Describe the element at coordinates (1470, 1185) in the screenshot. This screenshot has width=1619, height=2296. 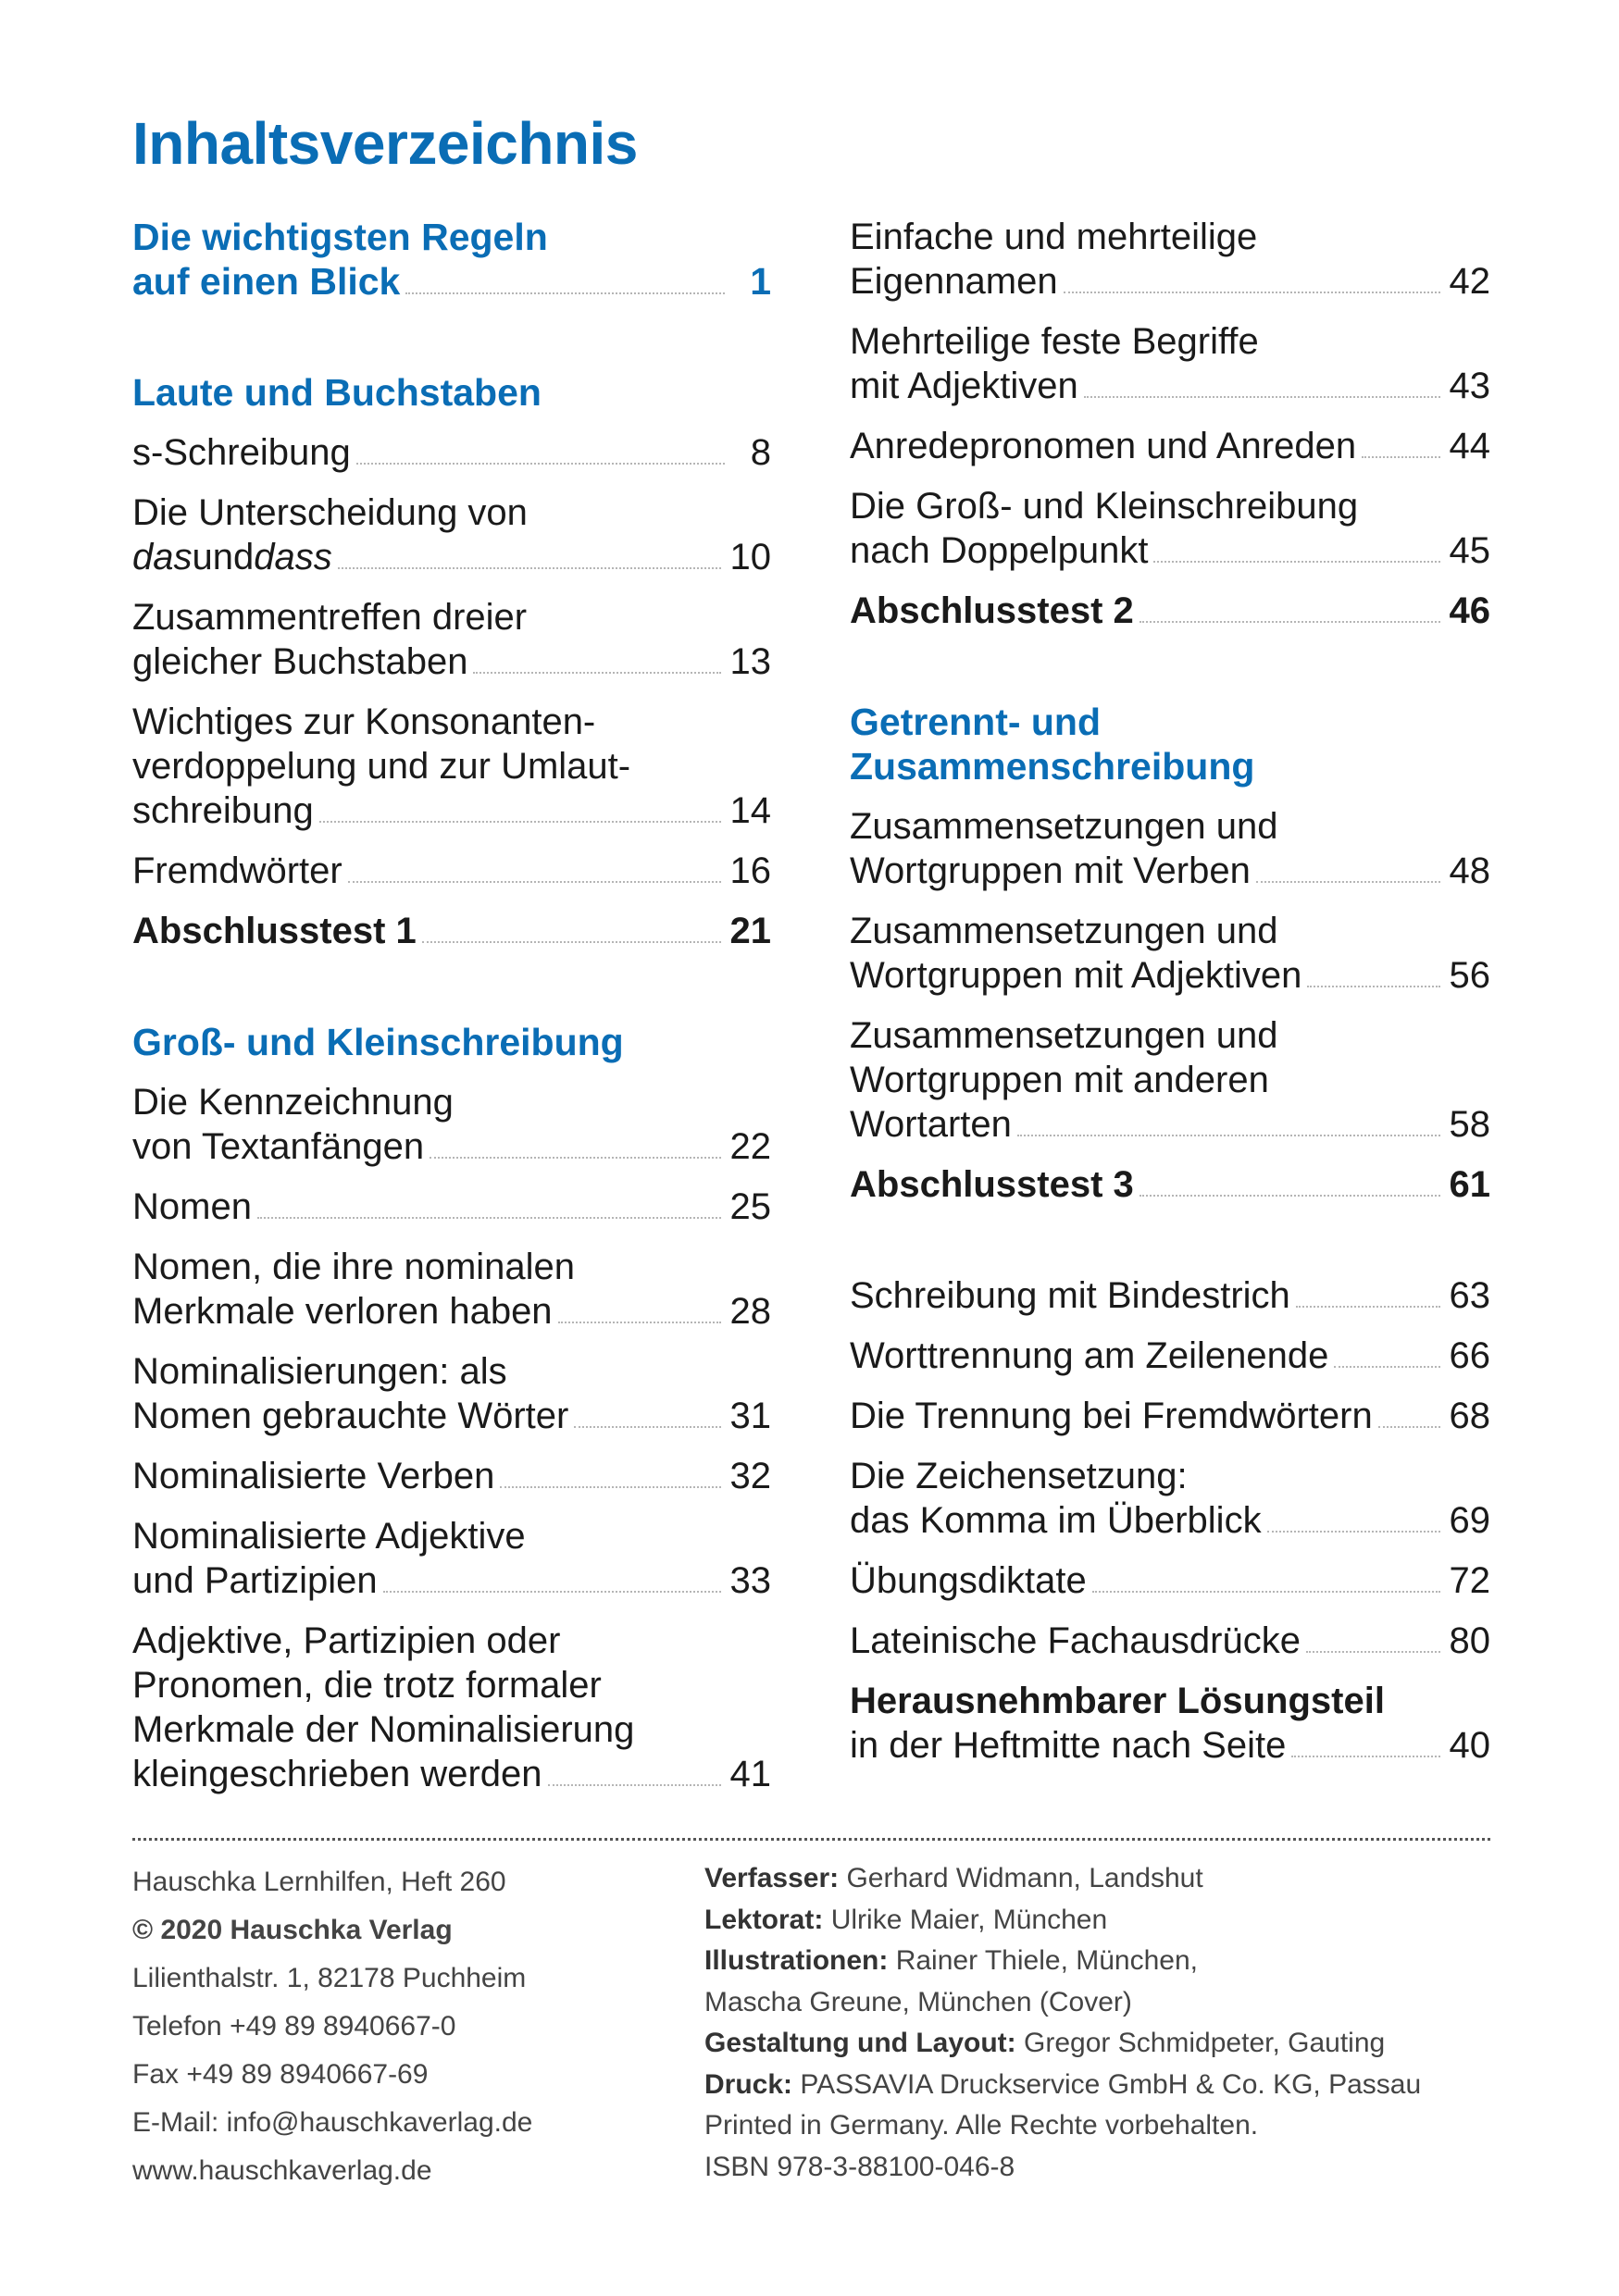
I see `page-number: 61` at that location.